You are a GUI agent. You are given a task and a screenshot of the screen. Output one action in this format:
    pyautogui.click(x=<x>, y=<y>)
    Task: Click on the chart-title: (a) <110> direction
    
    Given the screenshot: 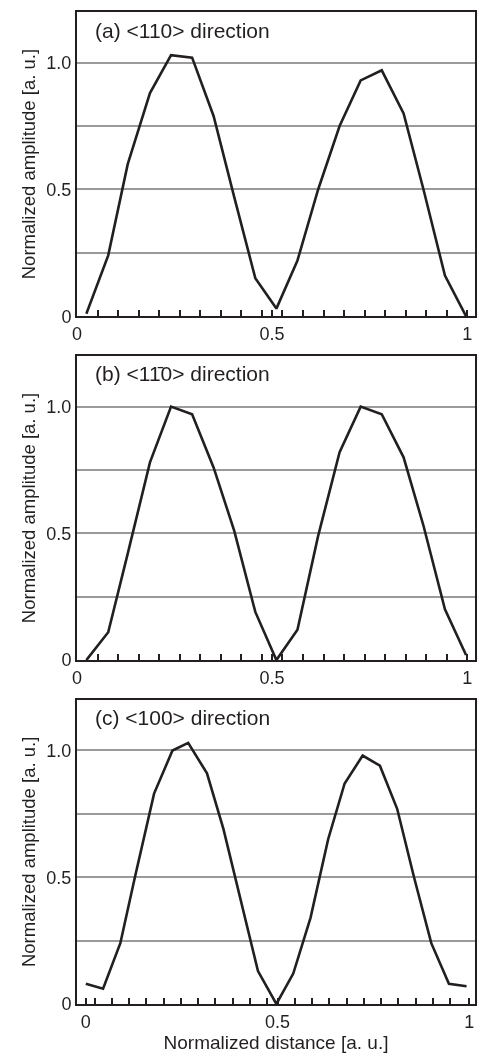 What is the action you would take?
    pyautogui.click(x=182, y=30)
    